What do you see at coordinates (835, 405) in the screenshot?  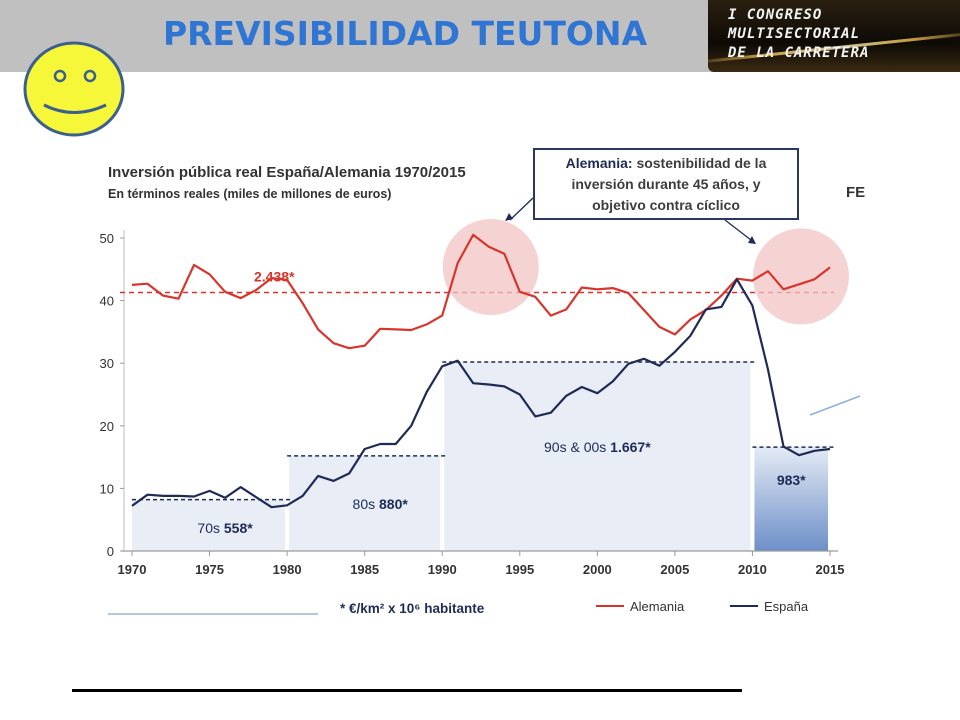 I see `decorative-line` at bounding box center [835, 405].